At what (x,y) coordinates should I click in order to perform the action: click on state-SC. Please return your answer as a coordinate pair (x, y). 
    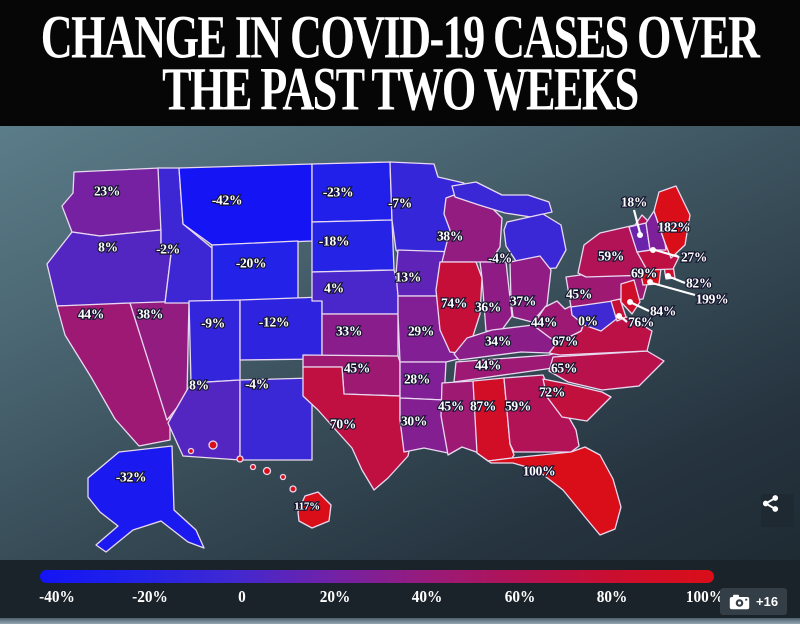
    Looking at the image, I should click on (577, 400).